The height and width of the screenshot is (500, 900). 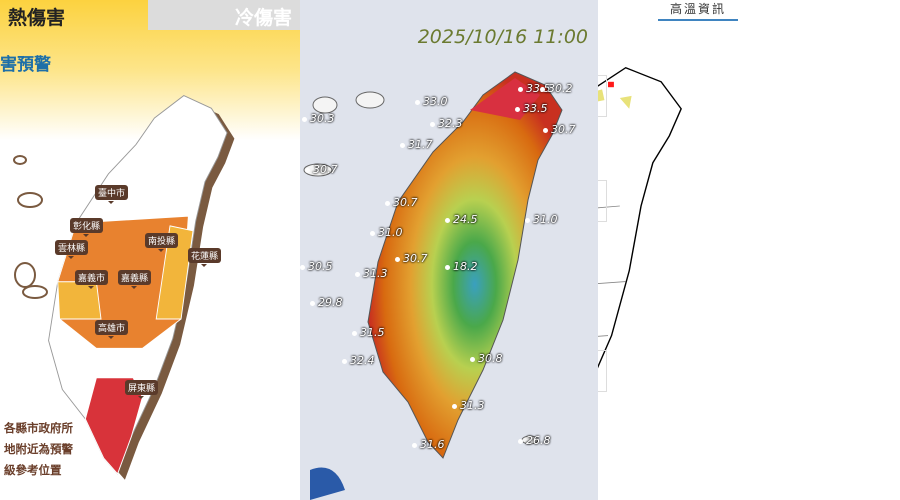 What do you see at coordinates (431, 101) in the screenshot?
I see `temp-label: 33.0` at bounding box center [431, 101].